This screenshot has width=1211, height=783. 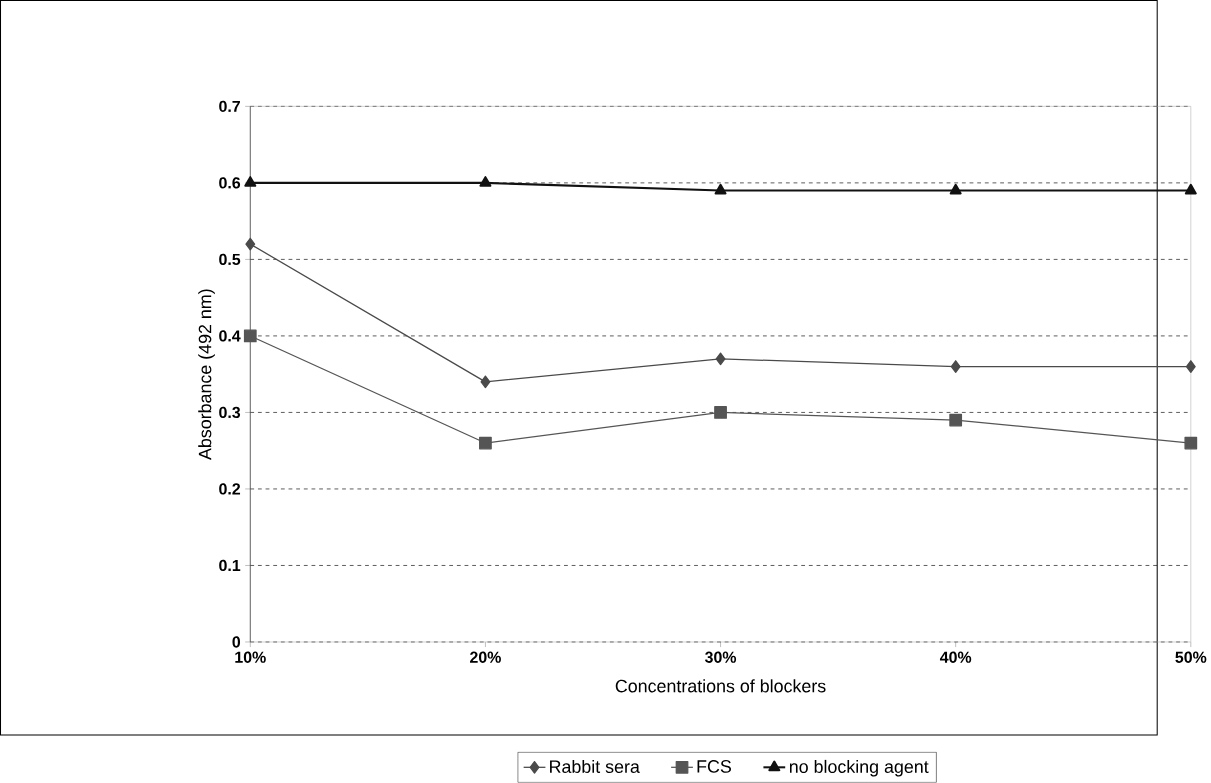 What do you see at coordinates (230, 259) in the screenshot?
I see `y-tick-label: 0.5` at bounding box center [230, 259].